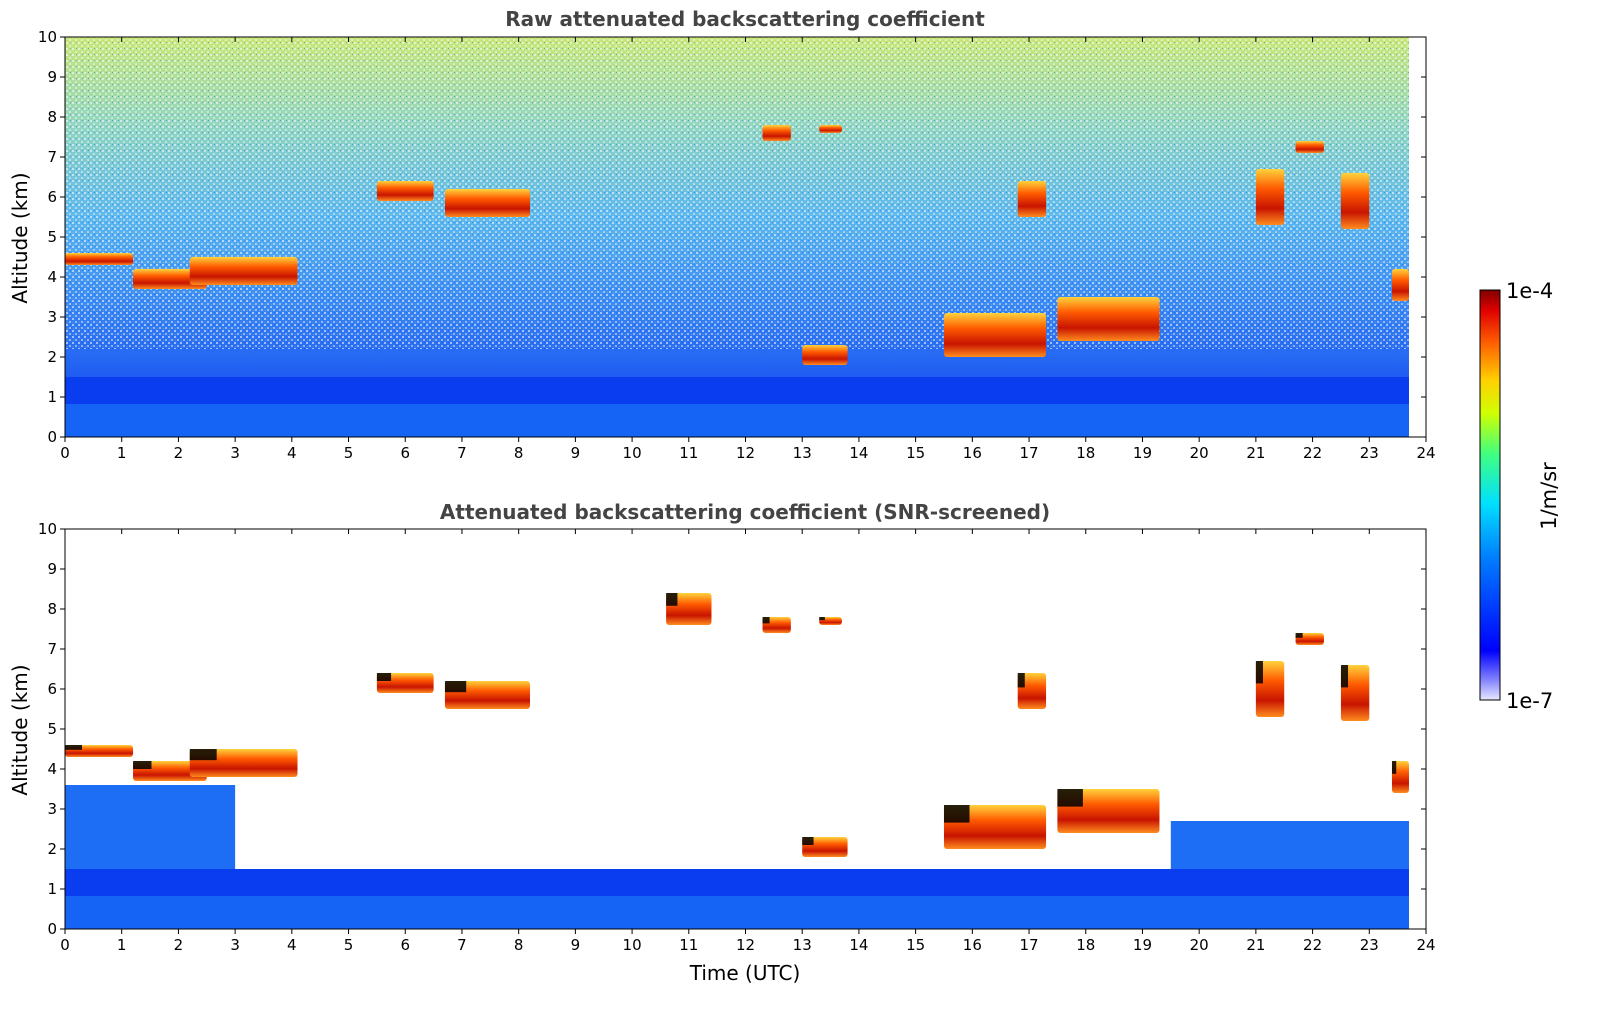  What do you see at coordinates (52, 809) in the screenshot?
I see `panel-screened-y-tick-label-3: 3` at bounding box center [52, 809].